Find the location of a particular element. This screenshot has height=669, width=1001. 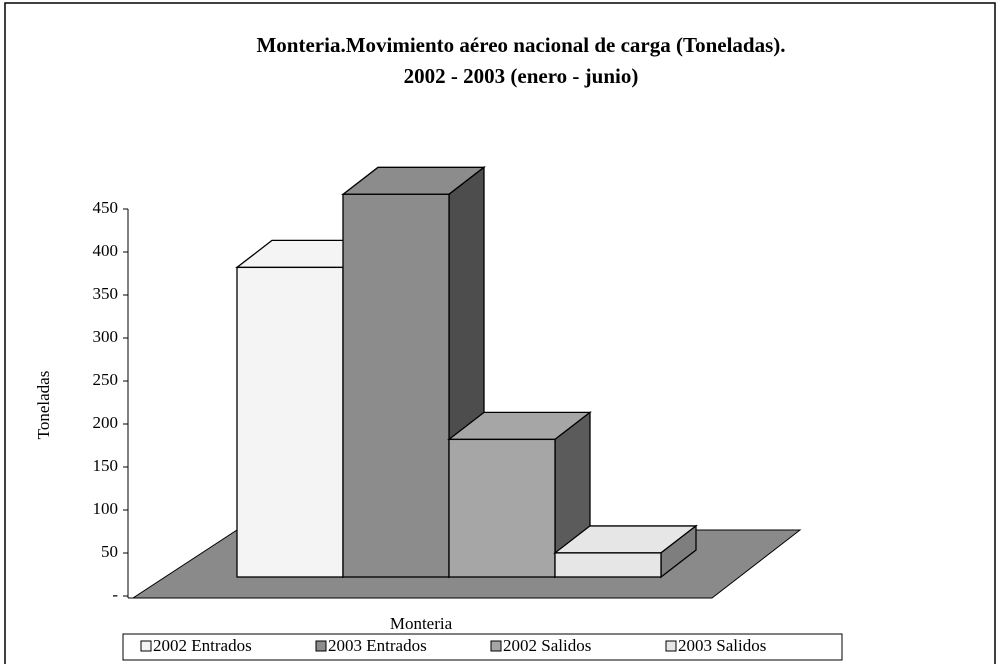

y-axis-label: Toneladas is located at coordinates (43, 405).